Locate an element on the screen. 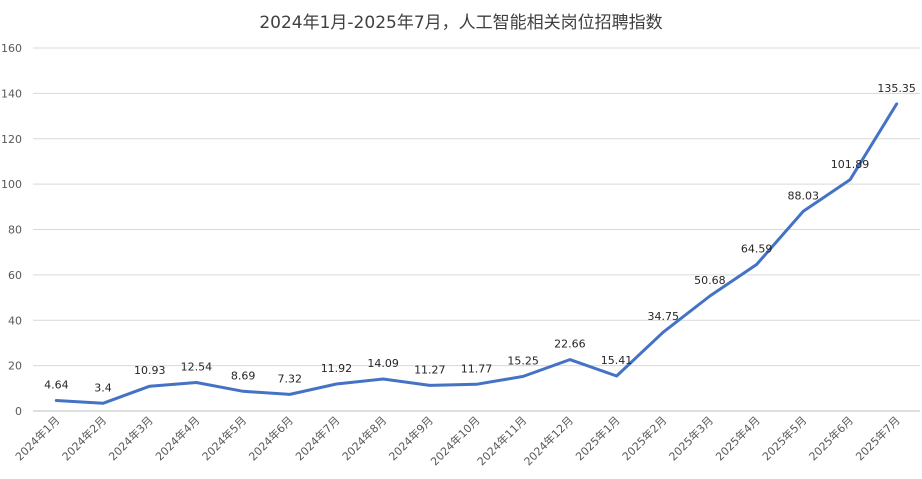  data-label: 15.41 is located at coordinates (617, 360).